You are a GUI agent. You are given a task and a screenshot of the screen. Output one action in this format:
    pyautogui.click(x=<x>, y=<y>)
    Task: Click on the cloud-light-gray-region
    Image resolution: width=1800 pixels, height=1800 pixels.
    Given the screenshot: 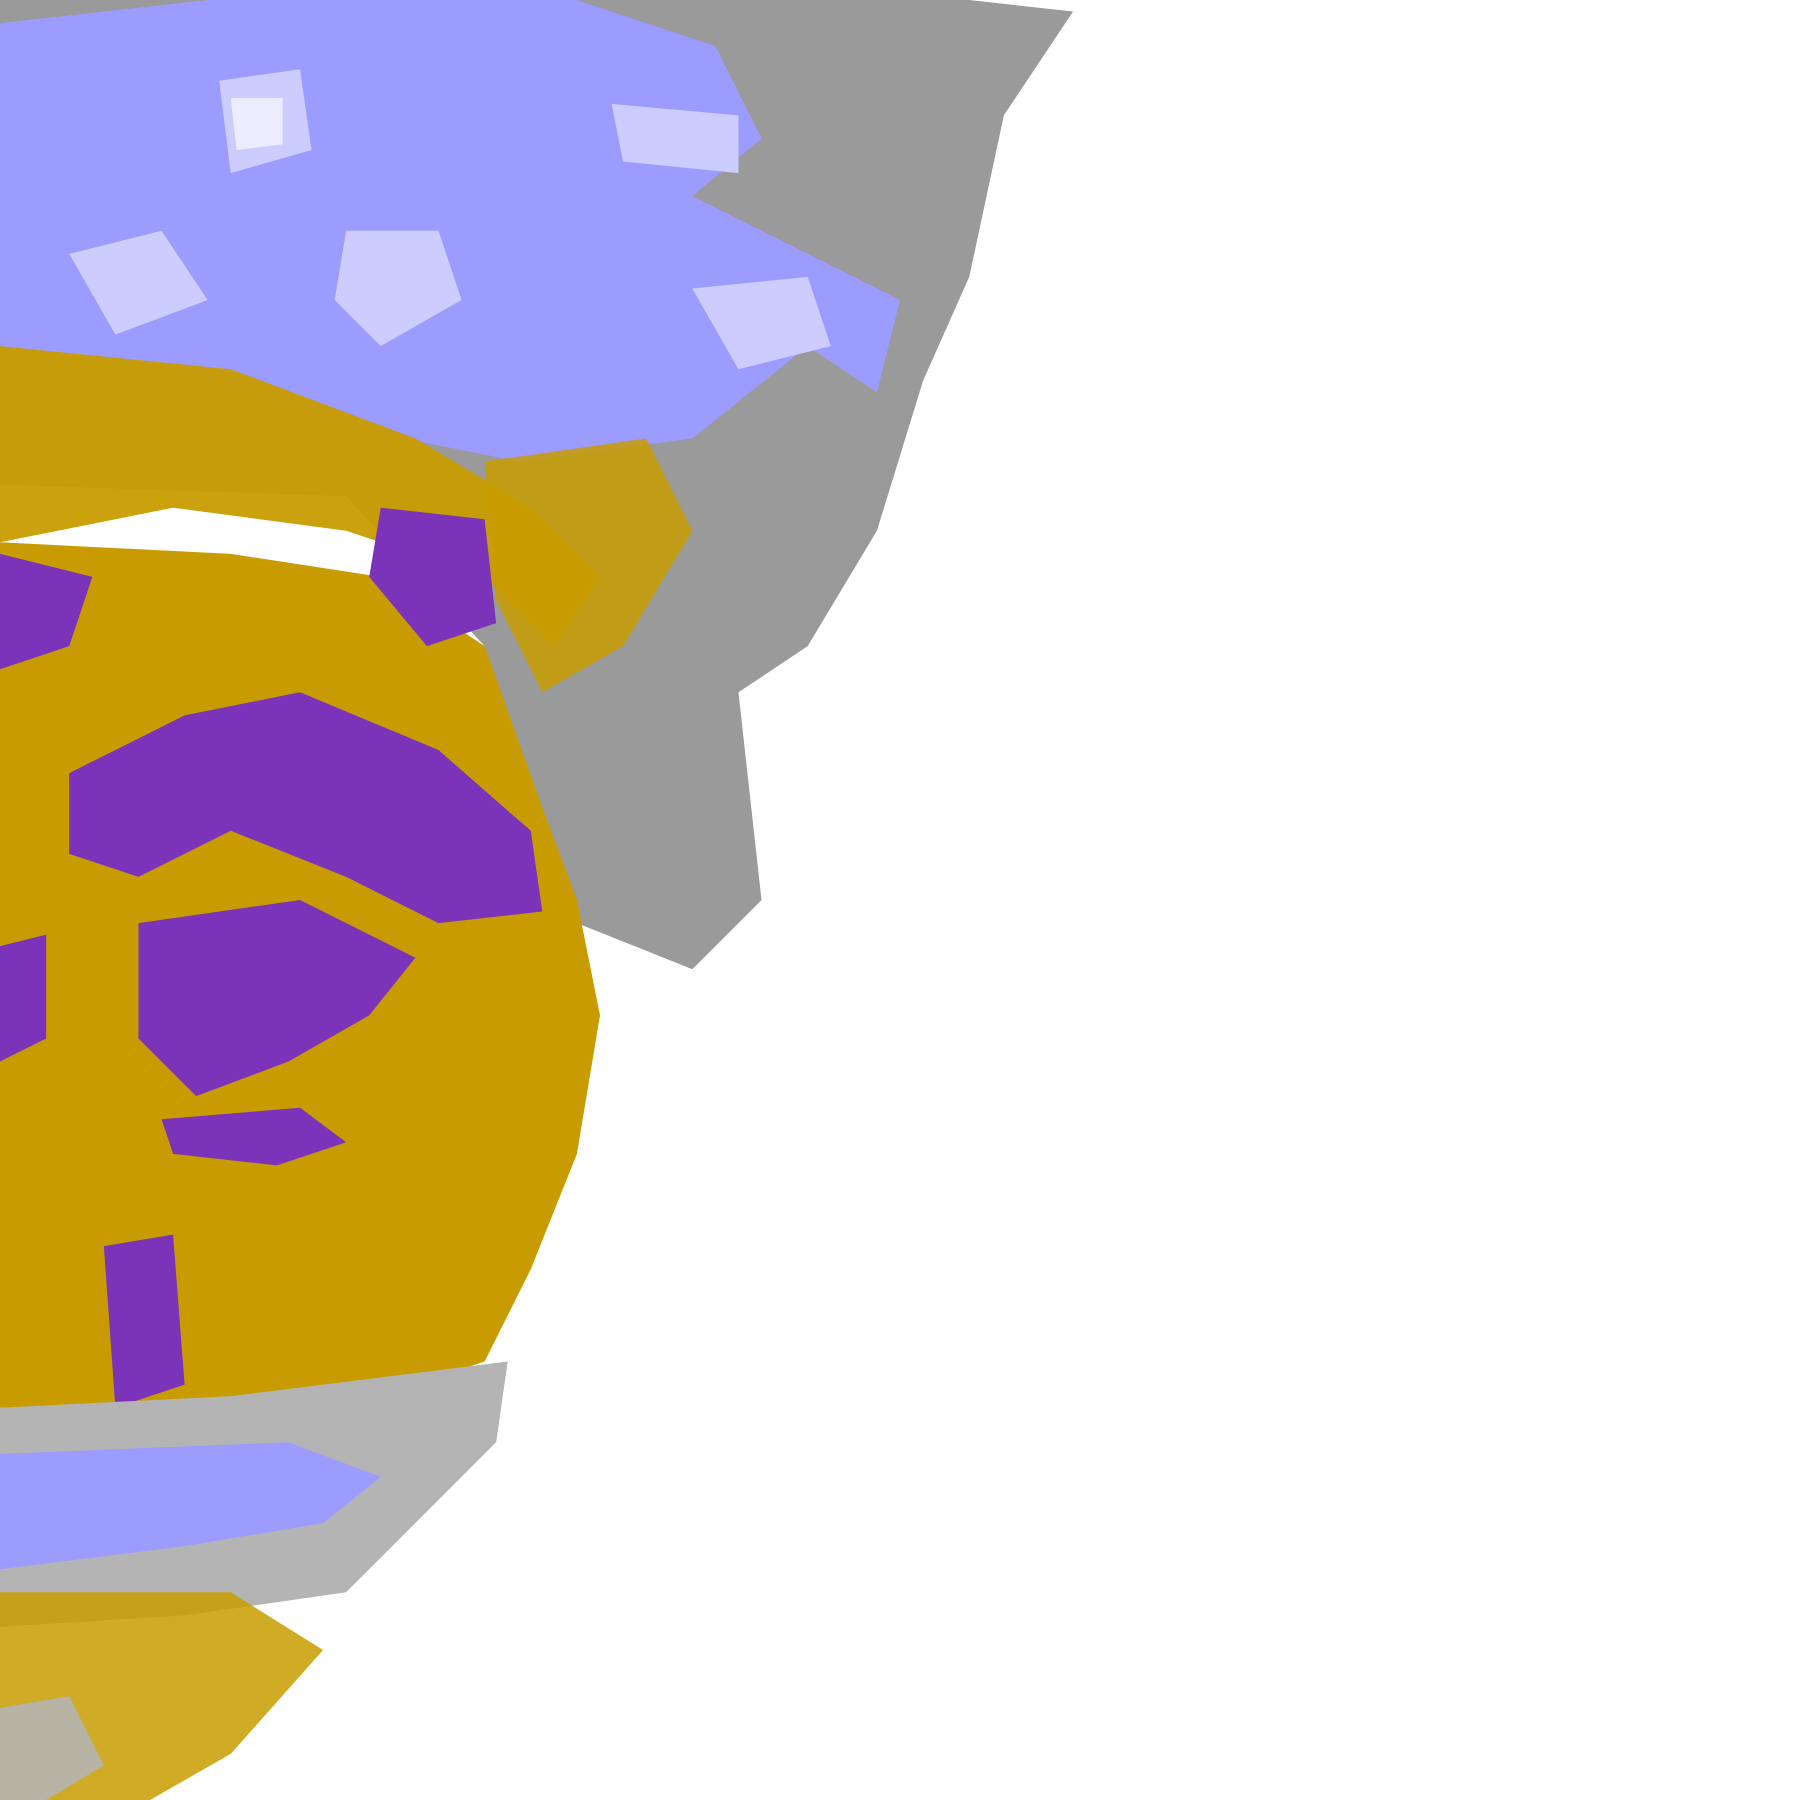 What is the action you would take?
    pyautogui.click(x=52, y=1748)
    